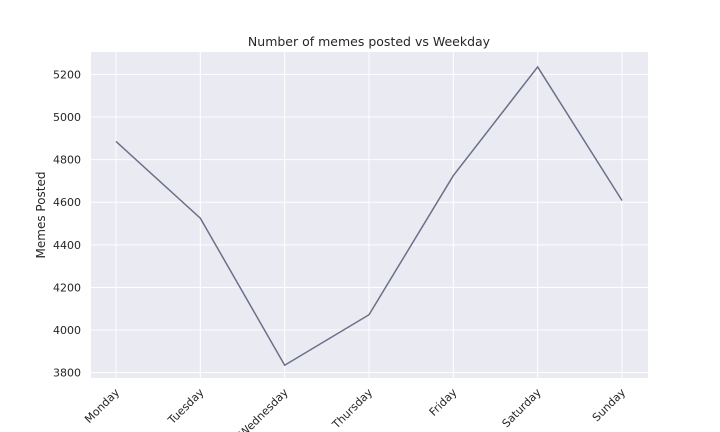 The width and height of the screenshot is (720, 432). What do you see at coordinates (352, 409) in the screenshot?
I see `x-tick-label: Thursday` at bounding box center [352, 409].